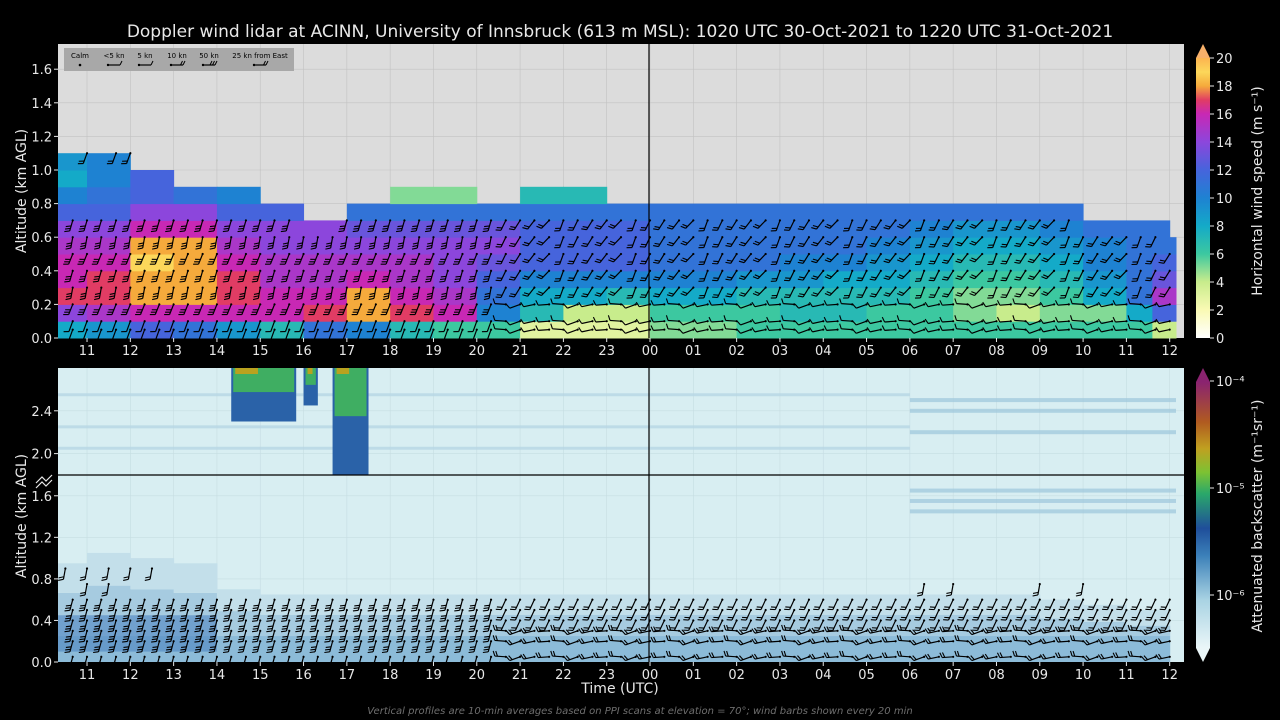  I want to click on cloud-signal-peak, so click(310, 371).